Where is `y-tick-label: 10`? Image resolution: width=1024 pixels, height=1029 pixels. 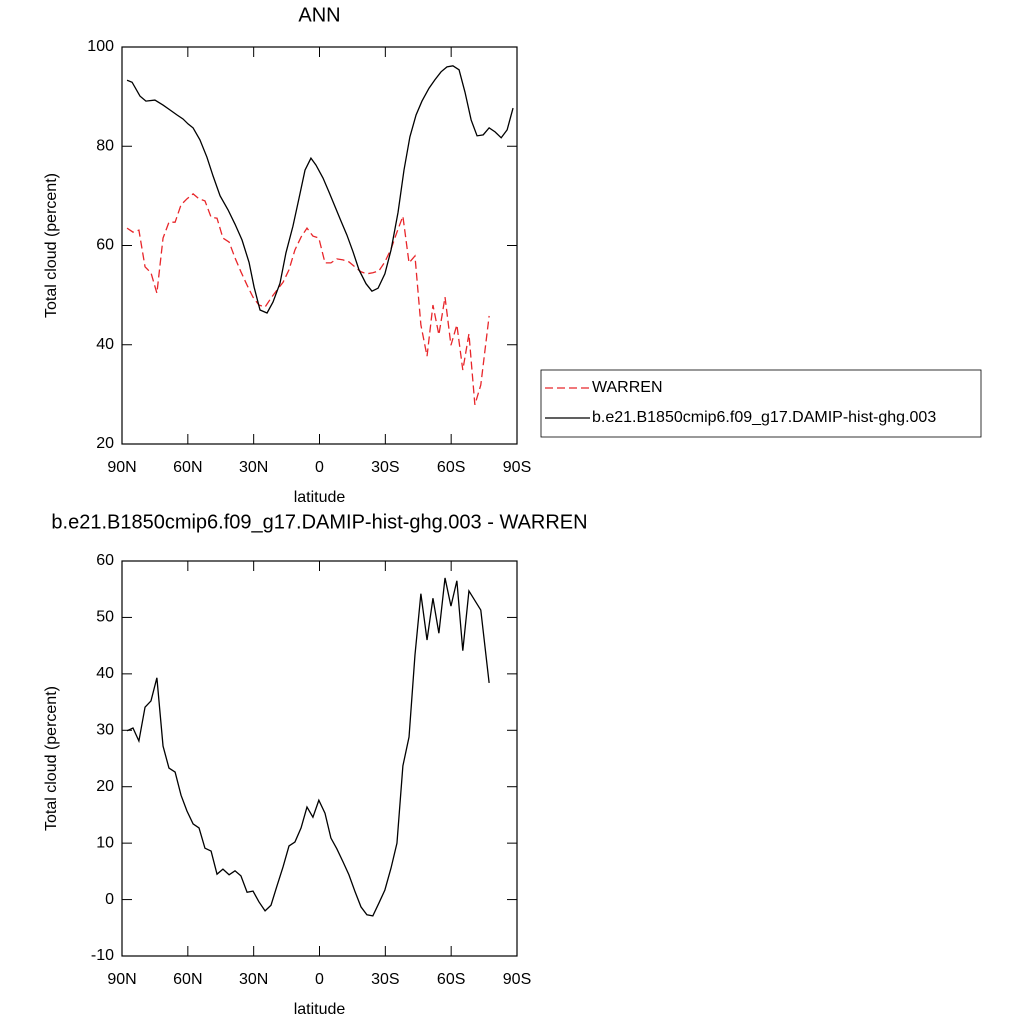 y-tick-label: 10 is located at coordinates (105, 842).